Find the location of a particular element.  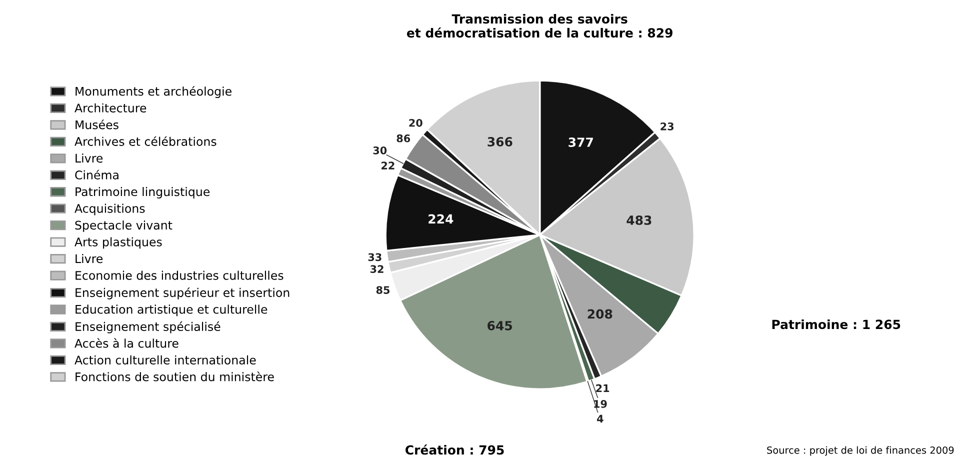

text: Patrimoine : 1 265 is located at coordinates (836, 324).